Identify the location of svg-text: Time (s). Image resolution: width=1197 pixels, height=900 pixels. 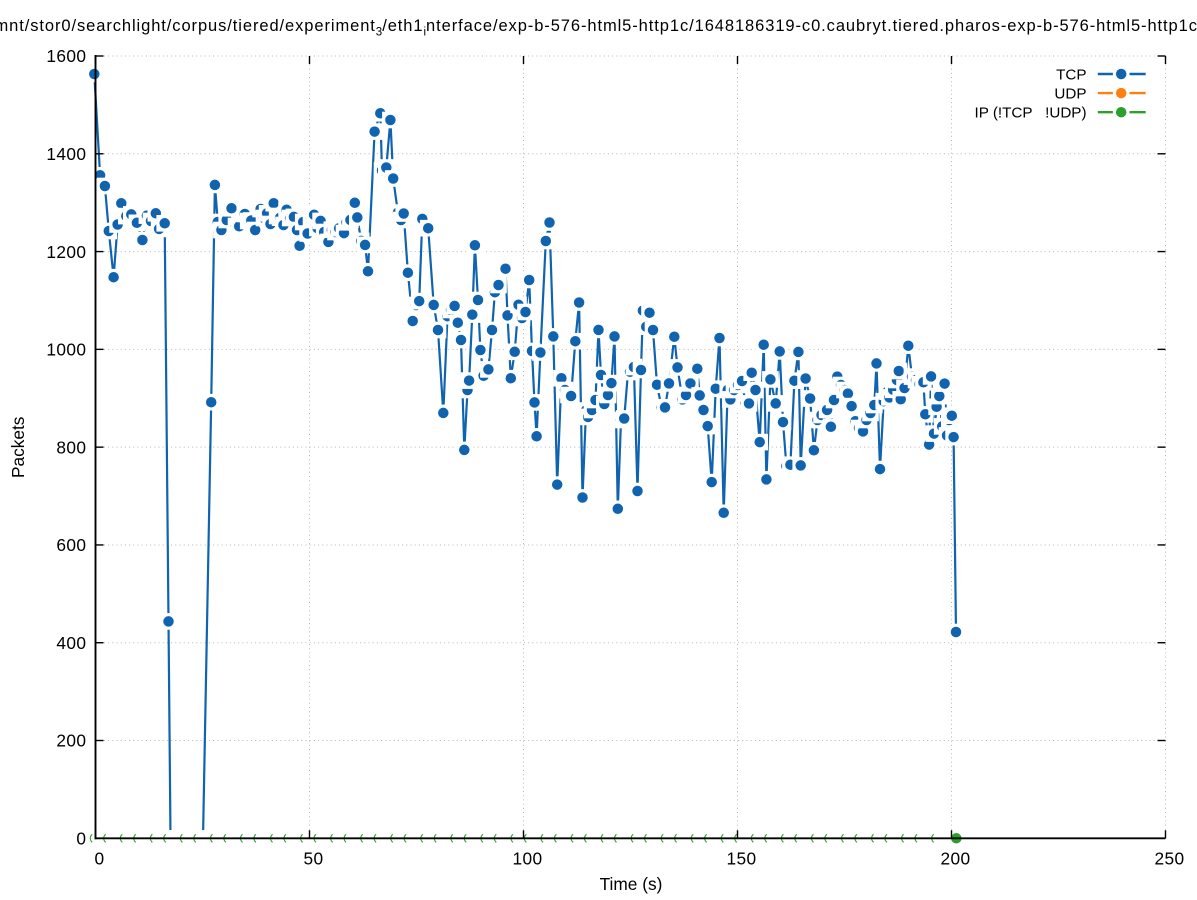
(631, 884).